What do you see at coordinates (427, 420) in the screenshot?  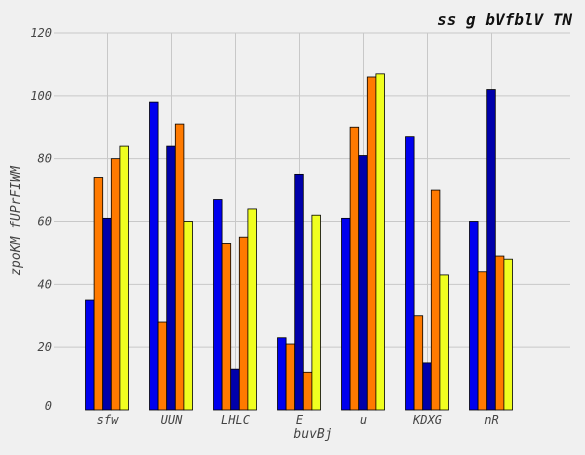 I see `x-tick-label: KDXG` at bounding box center [427, 420].